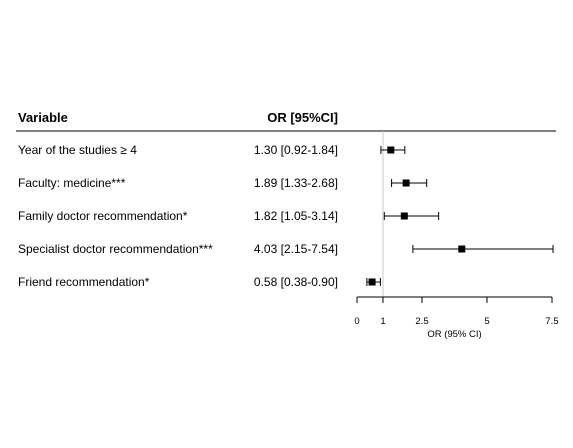 The image size is (573, 448). Describe the element at coordinates (212, 150) in the screenshot. I see `forest-row: Year of the studies ≥ 4 1.30 [0.92-1.84]` at that location.